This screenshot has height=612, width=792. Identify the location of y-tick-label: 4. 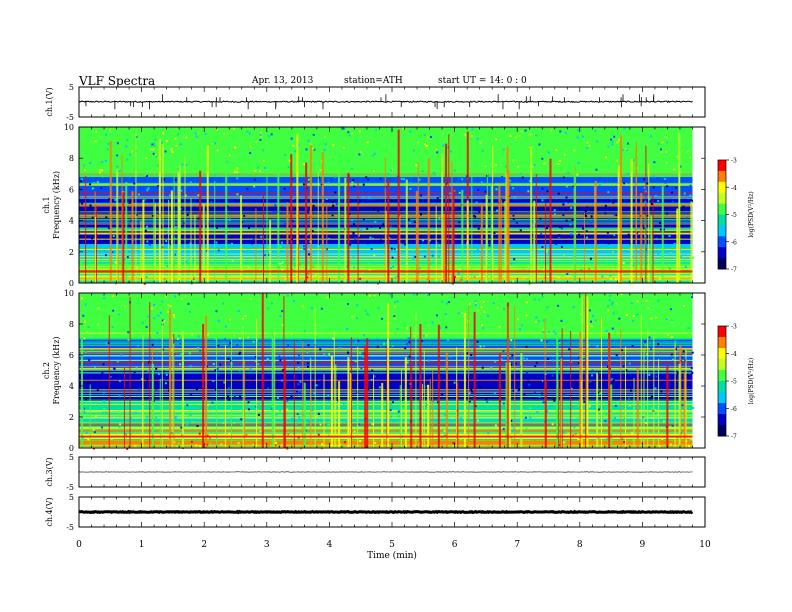
(71, 386).